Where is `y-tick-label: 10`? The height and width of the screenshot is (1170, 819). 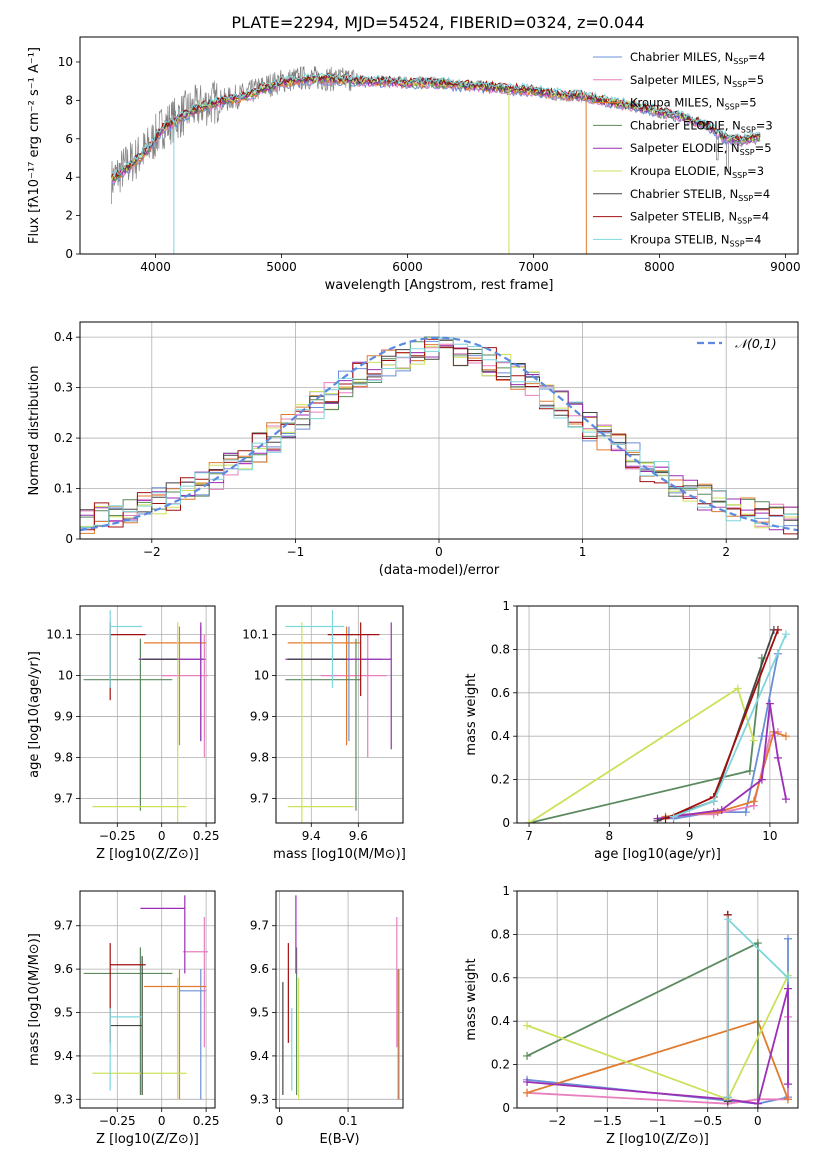 y-tick-label: 10 is located at coordinates (65, 62).